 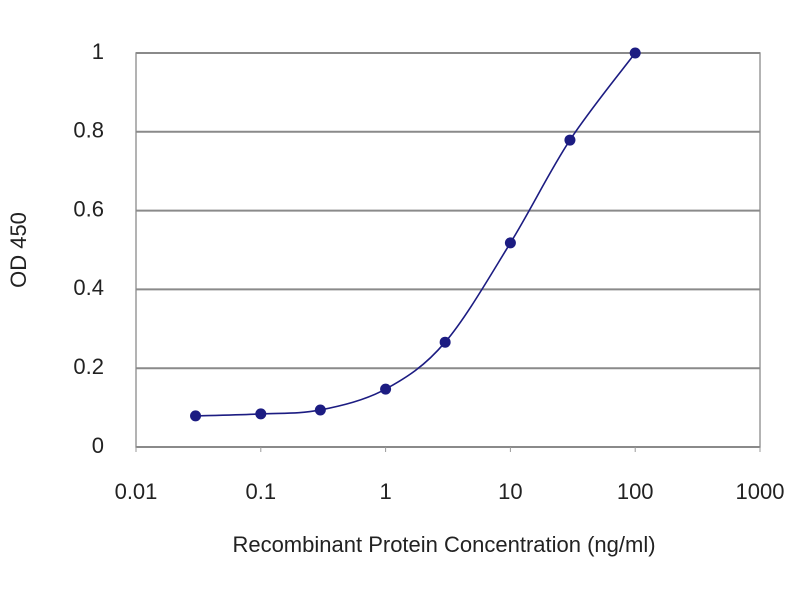 I want to click on y-tick-label: 0.8, so click(x=88, y=130).